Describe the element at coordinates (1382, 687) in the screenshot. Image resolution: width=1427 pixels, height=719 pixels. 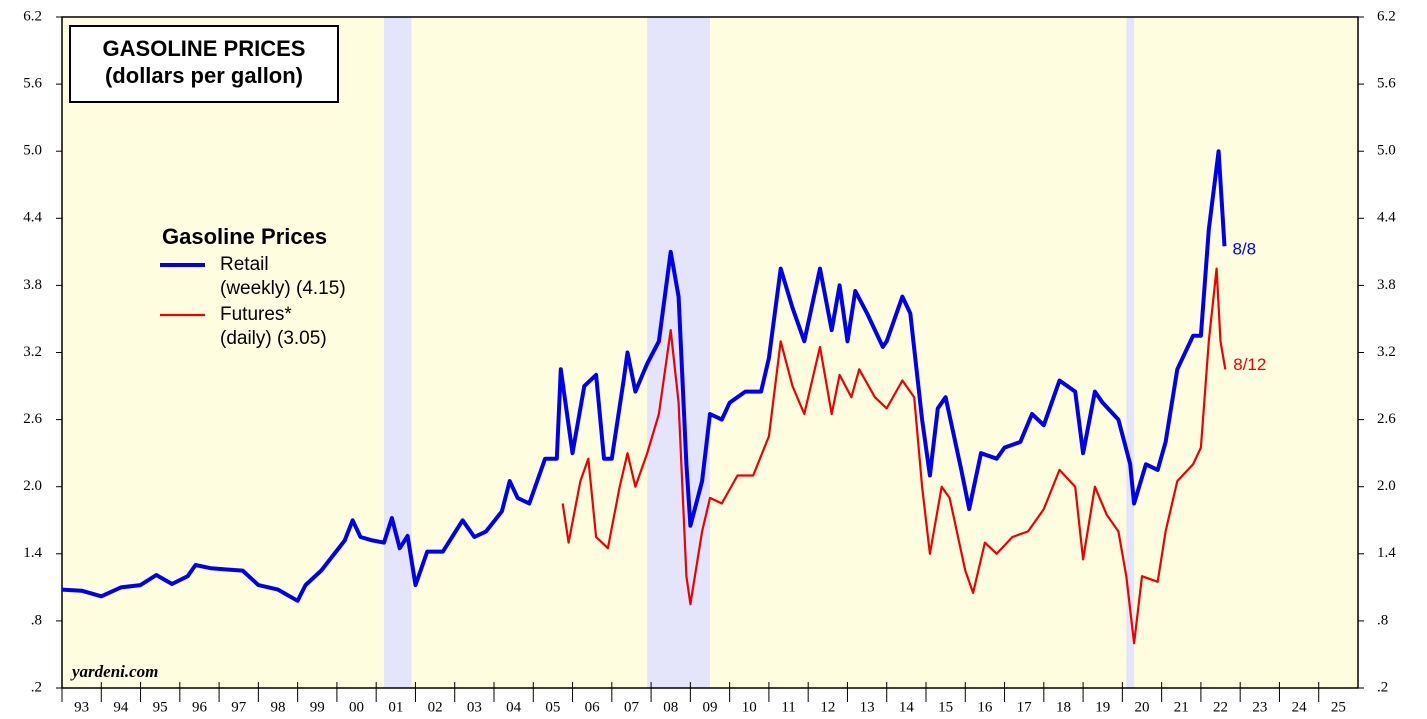
I see `y2-tick-label: .2` at that location.